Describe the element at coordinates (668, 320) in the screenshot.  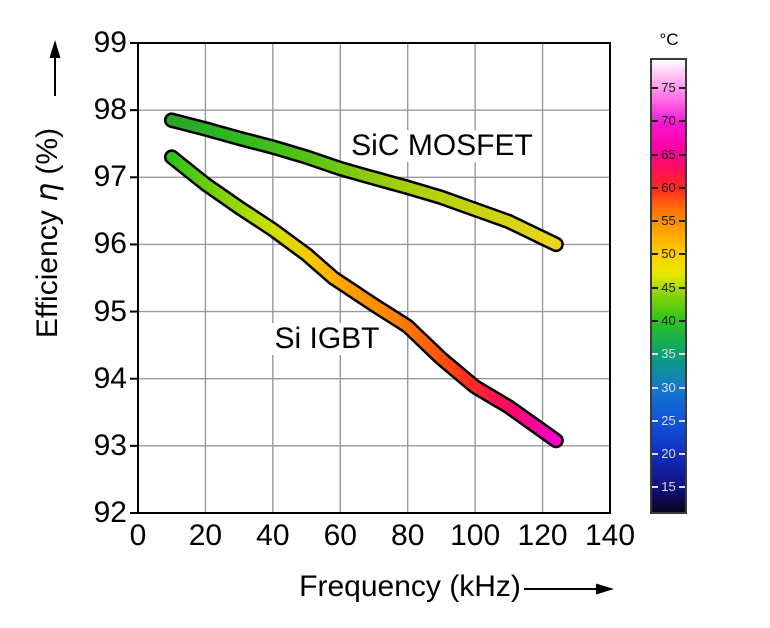
I see `colorbar-tick-label: 40` at that location.